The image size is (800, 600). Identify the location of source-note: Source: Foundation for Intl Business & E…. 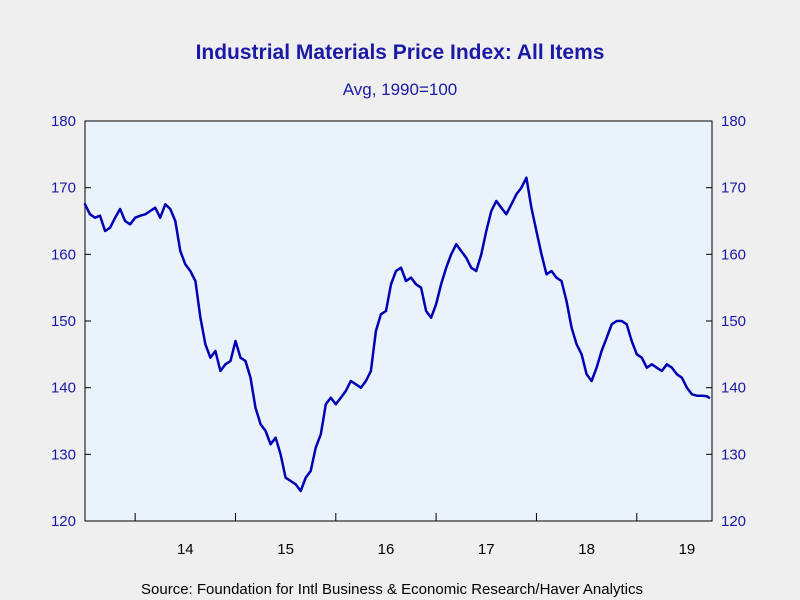
(392, 589).